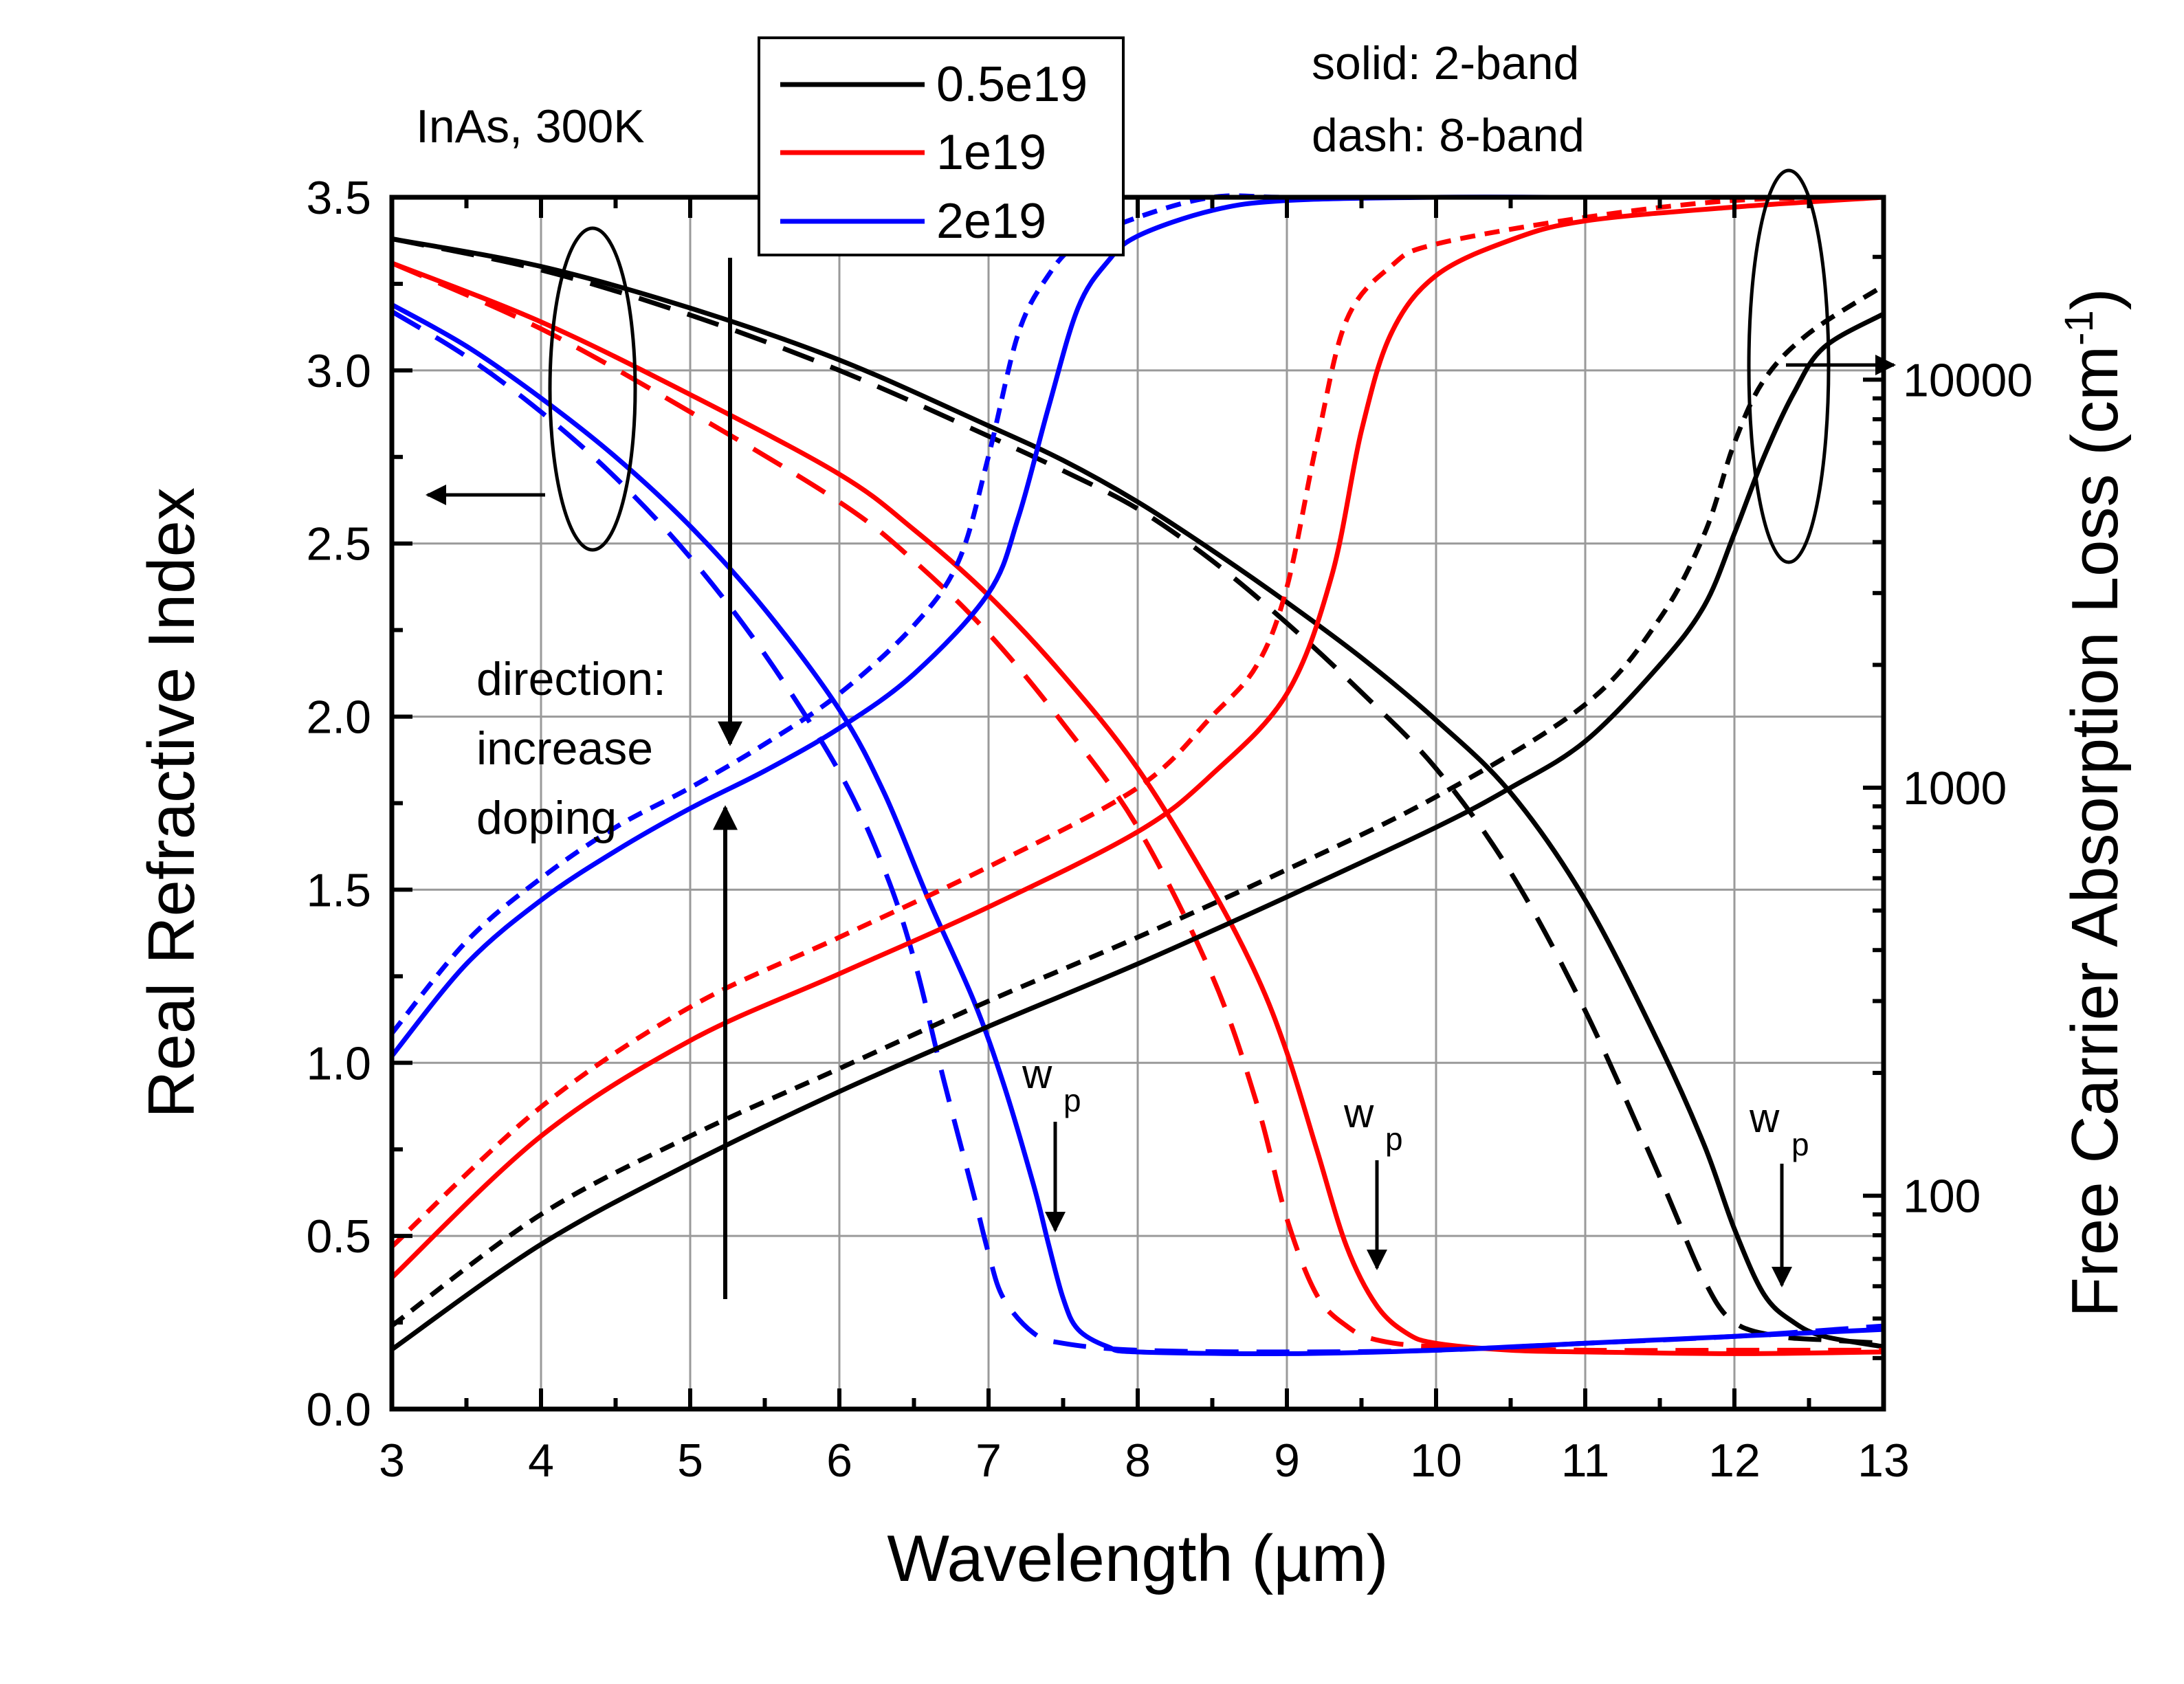 This screenshot has width=2184, height=1684. Describe the element at coordinates (392, 1460) in the screenshot. I see `x-tick-label-0: 3` at that location.